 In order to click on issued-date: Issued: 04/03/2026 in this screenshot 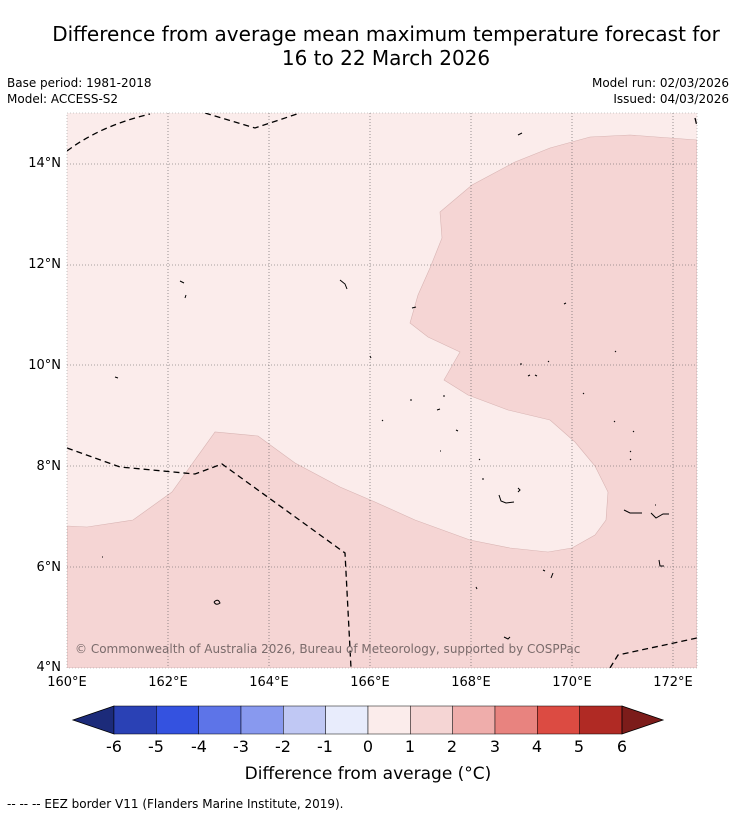, I will do `click(671, 99)`.